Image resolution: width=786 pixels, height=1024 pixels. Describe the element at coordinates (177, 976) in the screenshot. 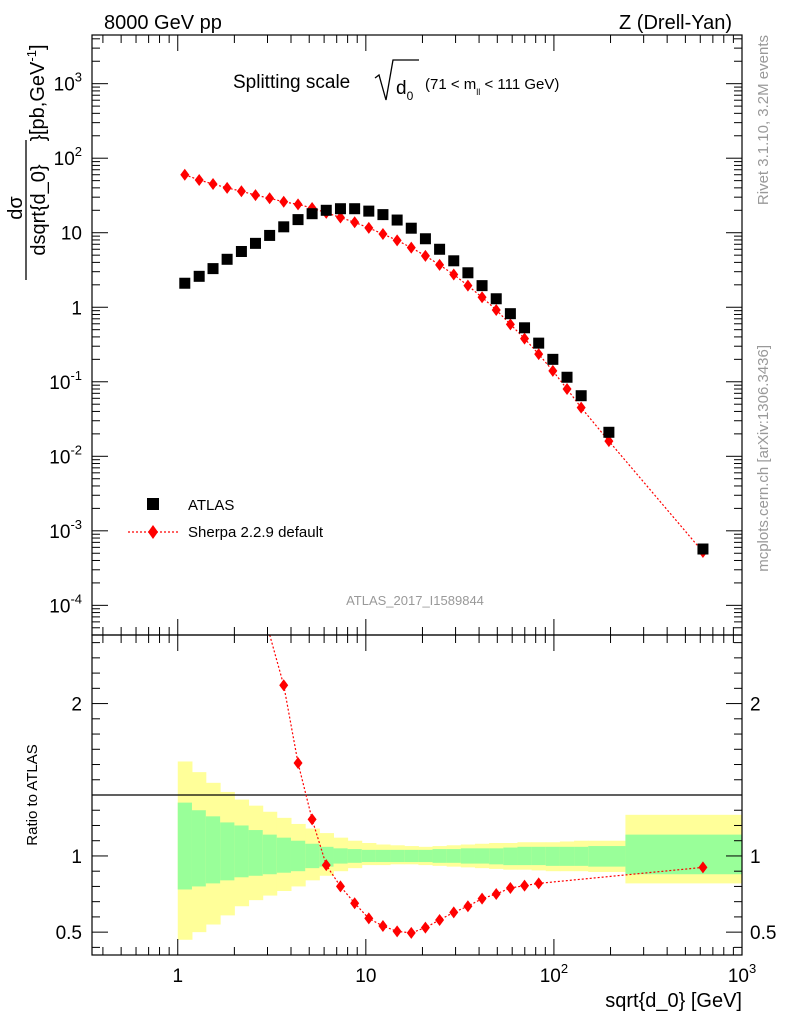

I see `x-tick-label: 1` at that location.